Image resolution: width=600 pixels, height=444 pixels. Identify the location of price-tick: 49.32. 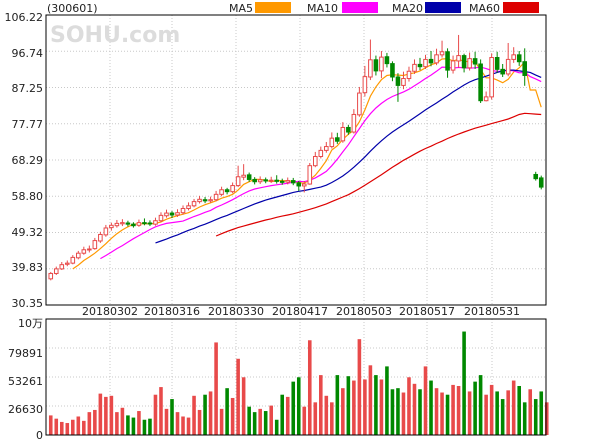
(28, 232).